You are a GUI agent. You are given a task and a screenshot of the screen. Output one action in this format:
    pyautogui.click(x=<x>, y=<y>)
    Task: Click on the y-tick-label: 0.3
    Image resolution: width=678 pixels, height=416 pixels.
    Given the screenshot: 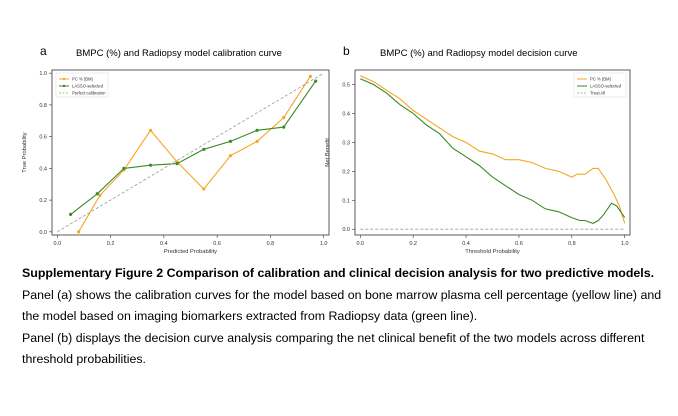 What is the action you would take?
    pyautogui.click(x=346, y=143)
    